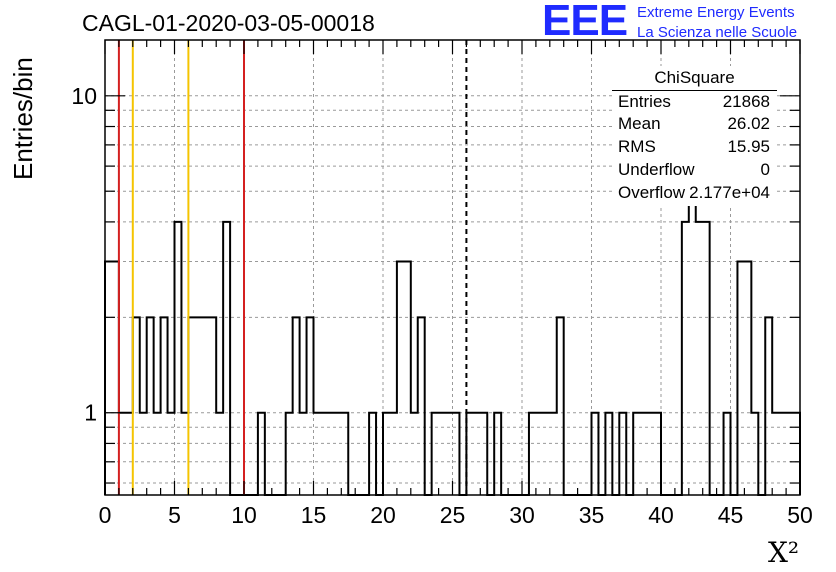  Describe the element at coordinates (694, 77) in the screenshot. I see `stats-title: ChiSquare` at that location.